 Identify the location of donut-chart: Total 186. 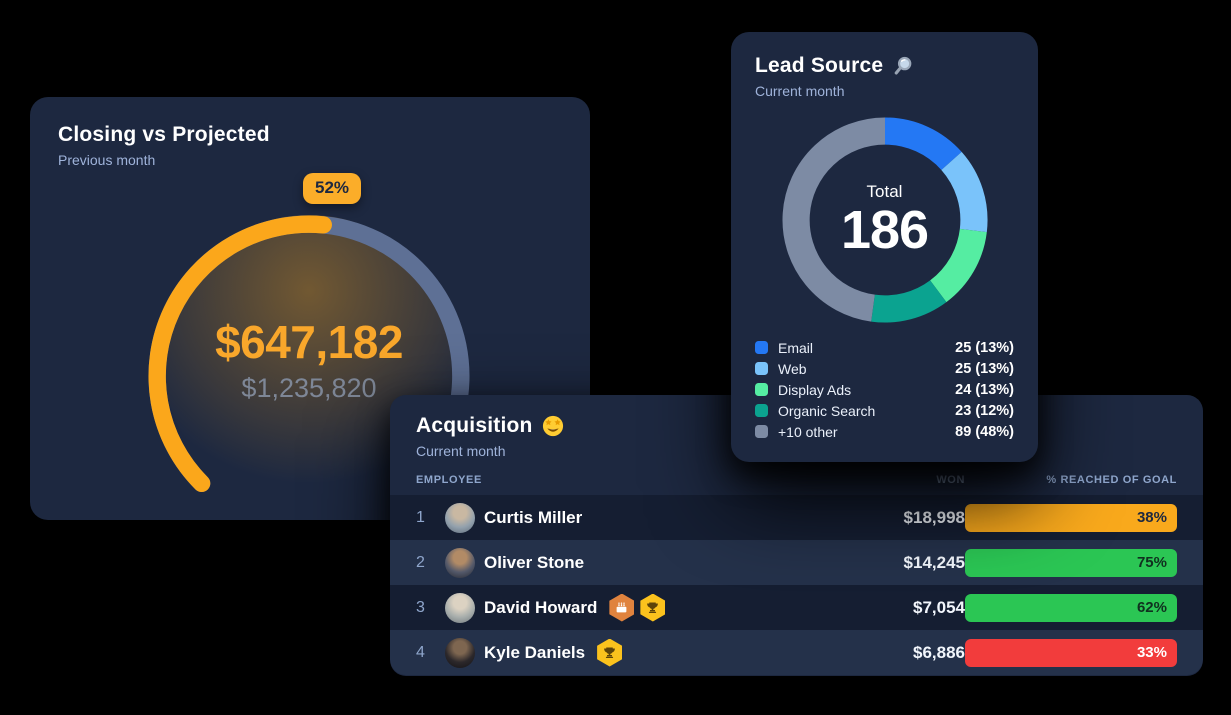
(885, 220).